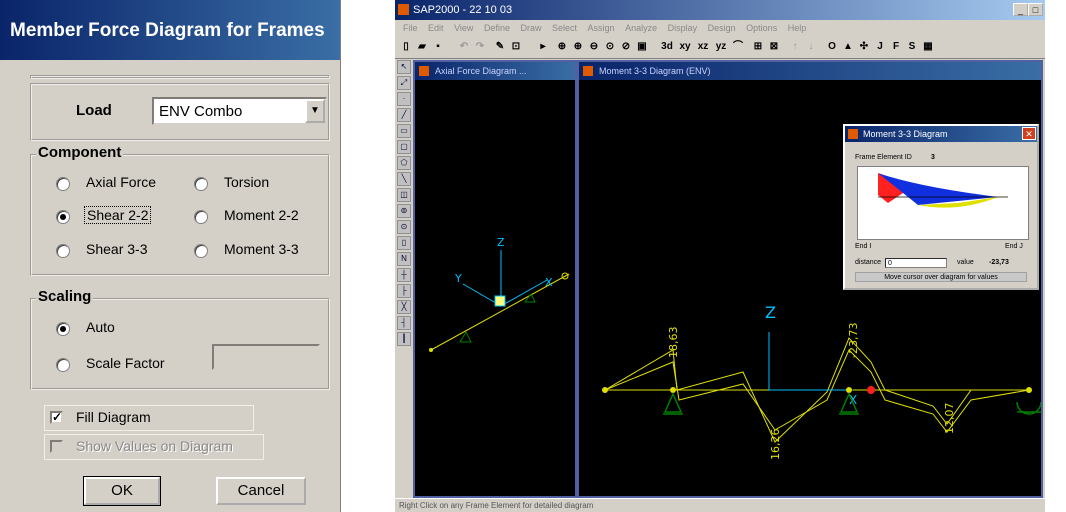 This screenshot has width=1066, height=512. I want to click on zoom-full-icon: ⊙, so click(610, 46).